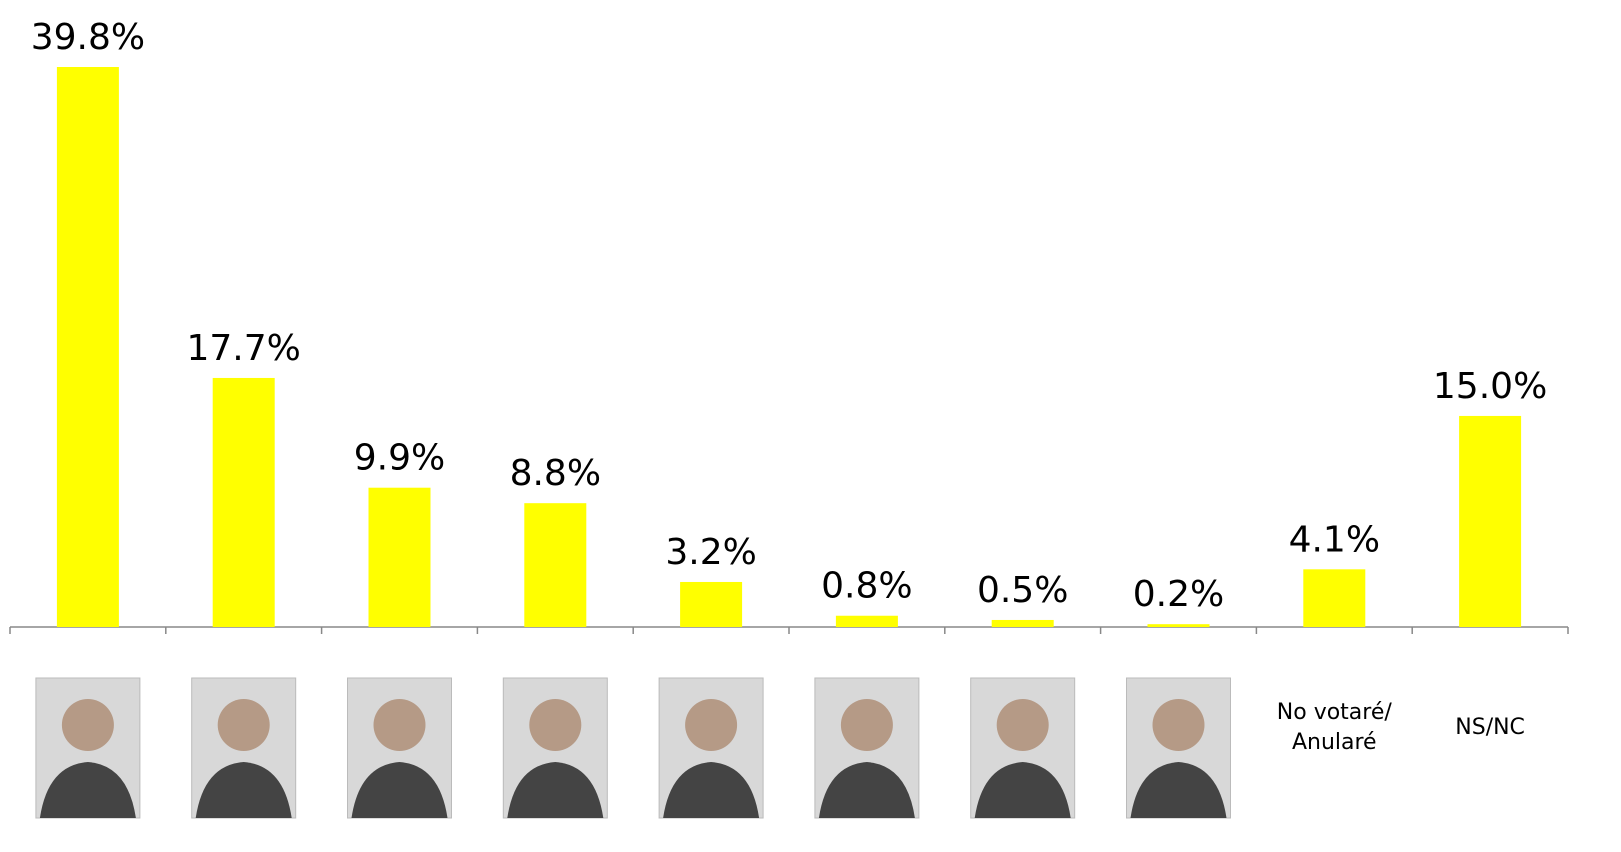 Image resolution: width=1621 pixels, height=852 pixels. What do you see at coordinates (1022, 590) in the screenshot?
I see `value-label: 0.5%` at bounding box center [1022, 590].